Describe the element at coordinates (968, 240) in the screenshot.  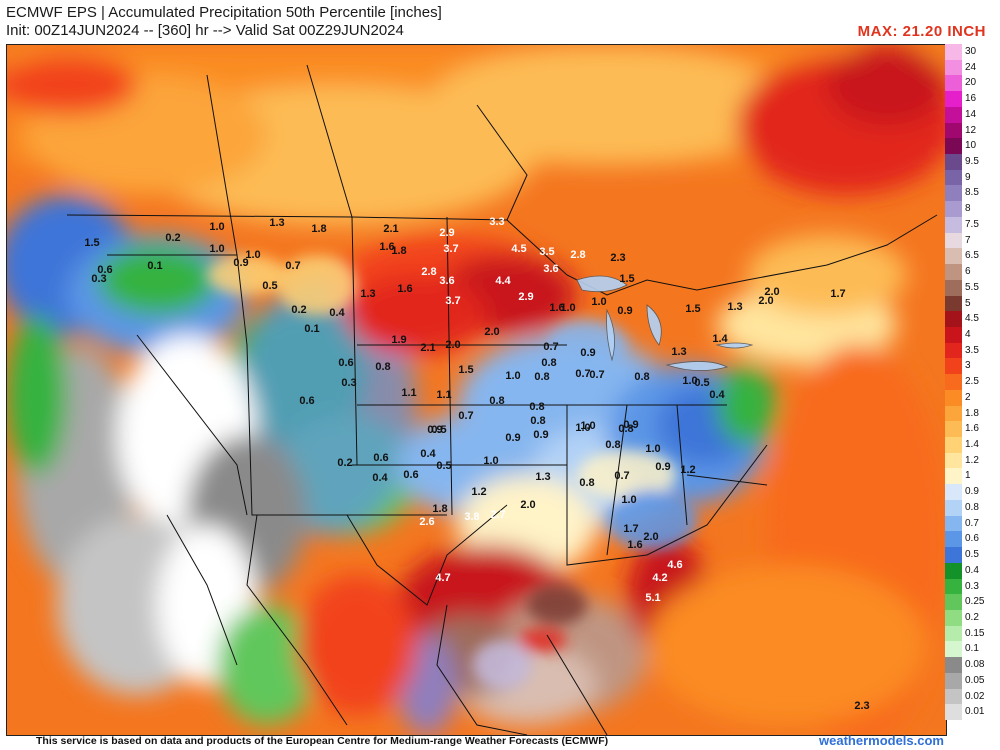
I see `legend-label: 7` at that location.